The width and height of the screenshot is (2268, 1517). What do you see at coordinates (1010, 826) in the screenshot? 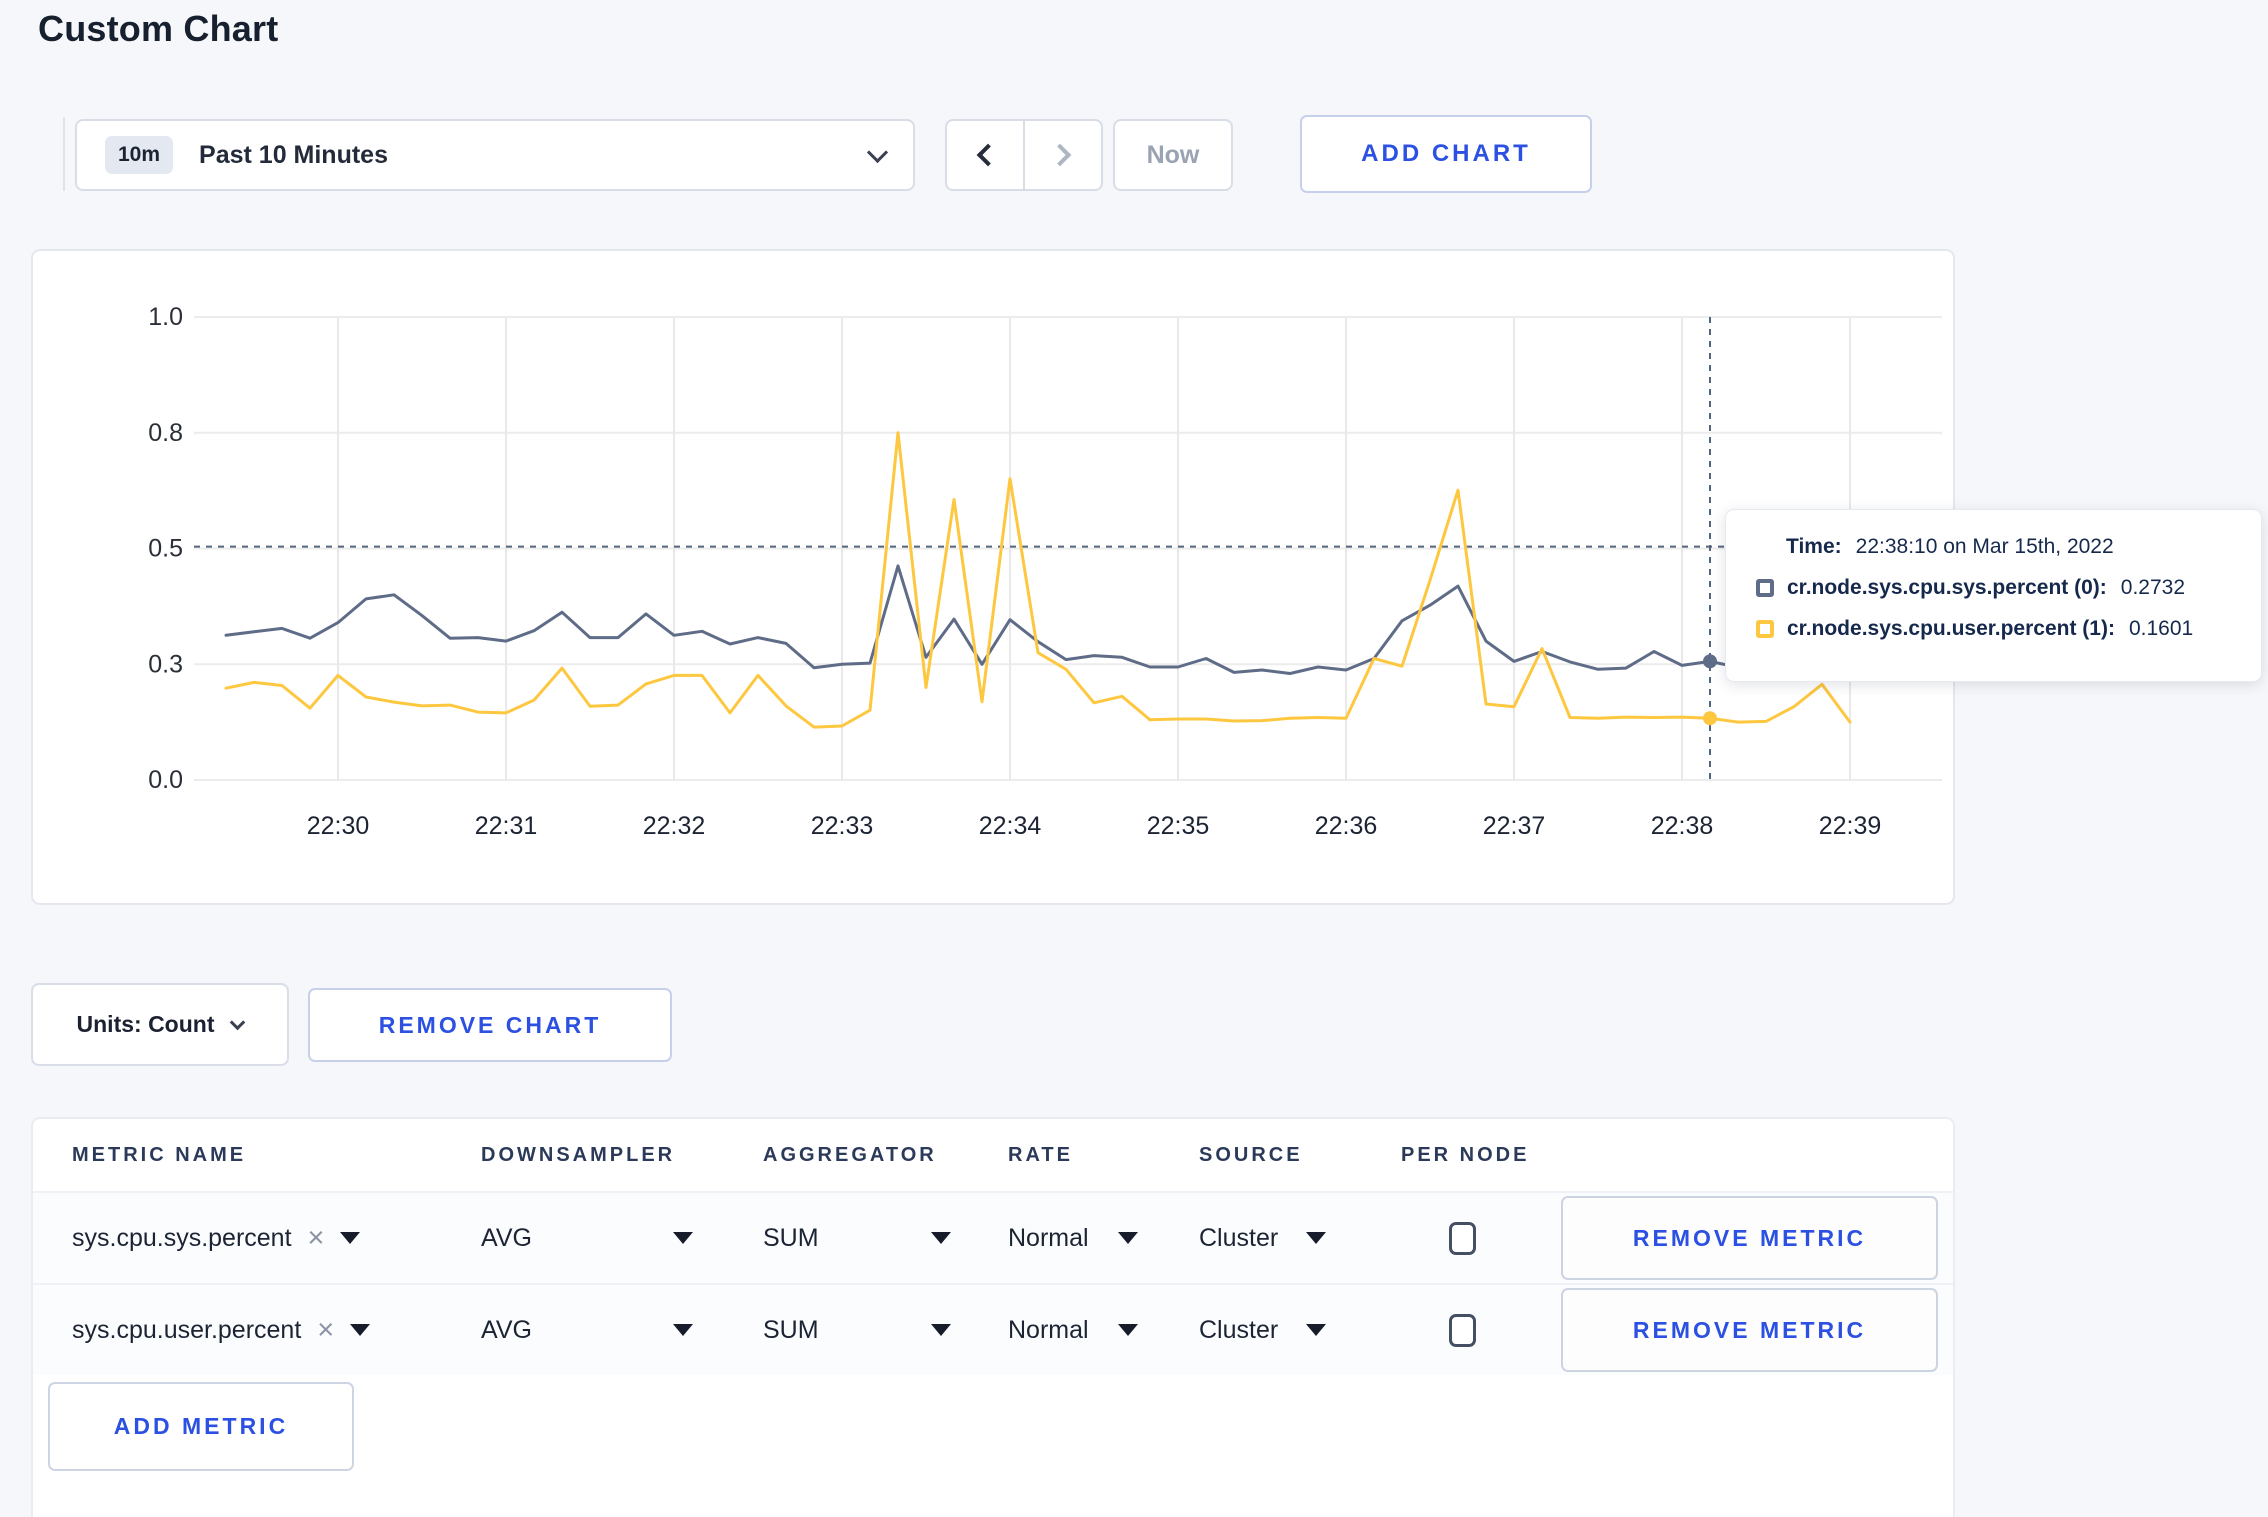
I see `x-axis-tick-label: 22:34` at bounding box center [1010, 826].